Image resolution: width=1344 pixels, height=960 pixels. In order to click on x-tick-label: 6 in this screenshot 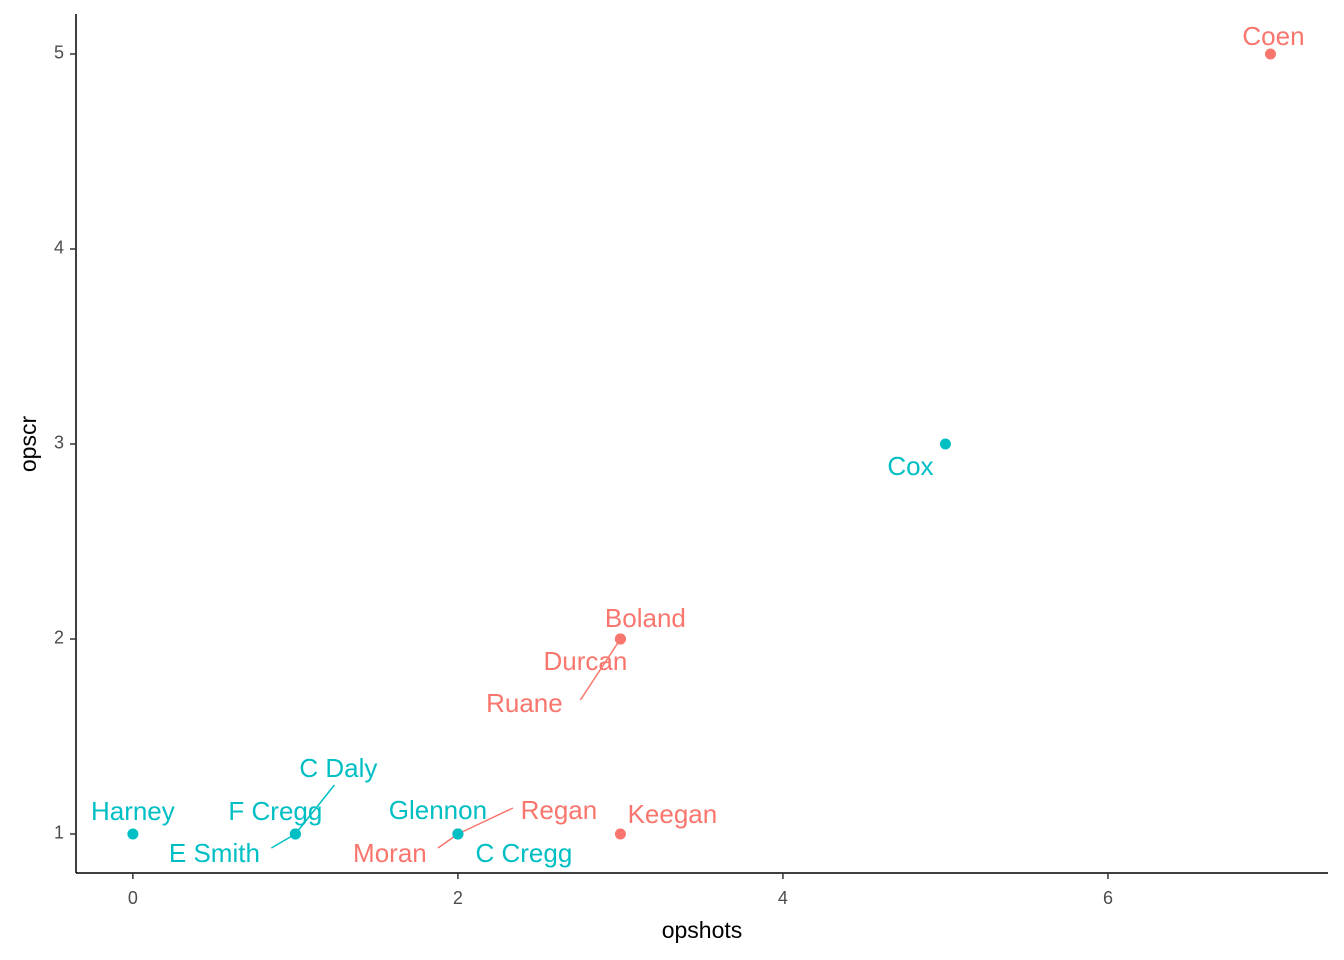, I will do `click(1108, 898)`.